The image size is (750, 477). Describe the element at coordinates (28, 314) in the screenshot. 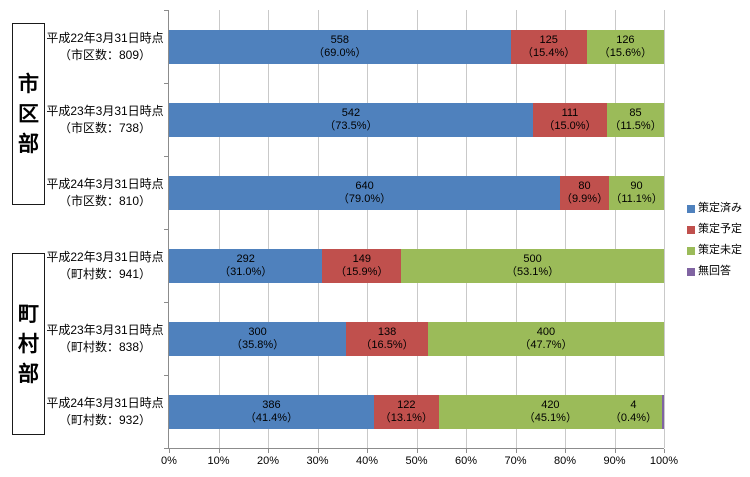

I see `group-box-char: 町` at that location.